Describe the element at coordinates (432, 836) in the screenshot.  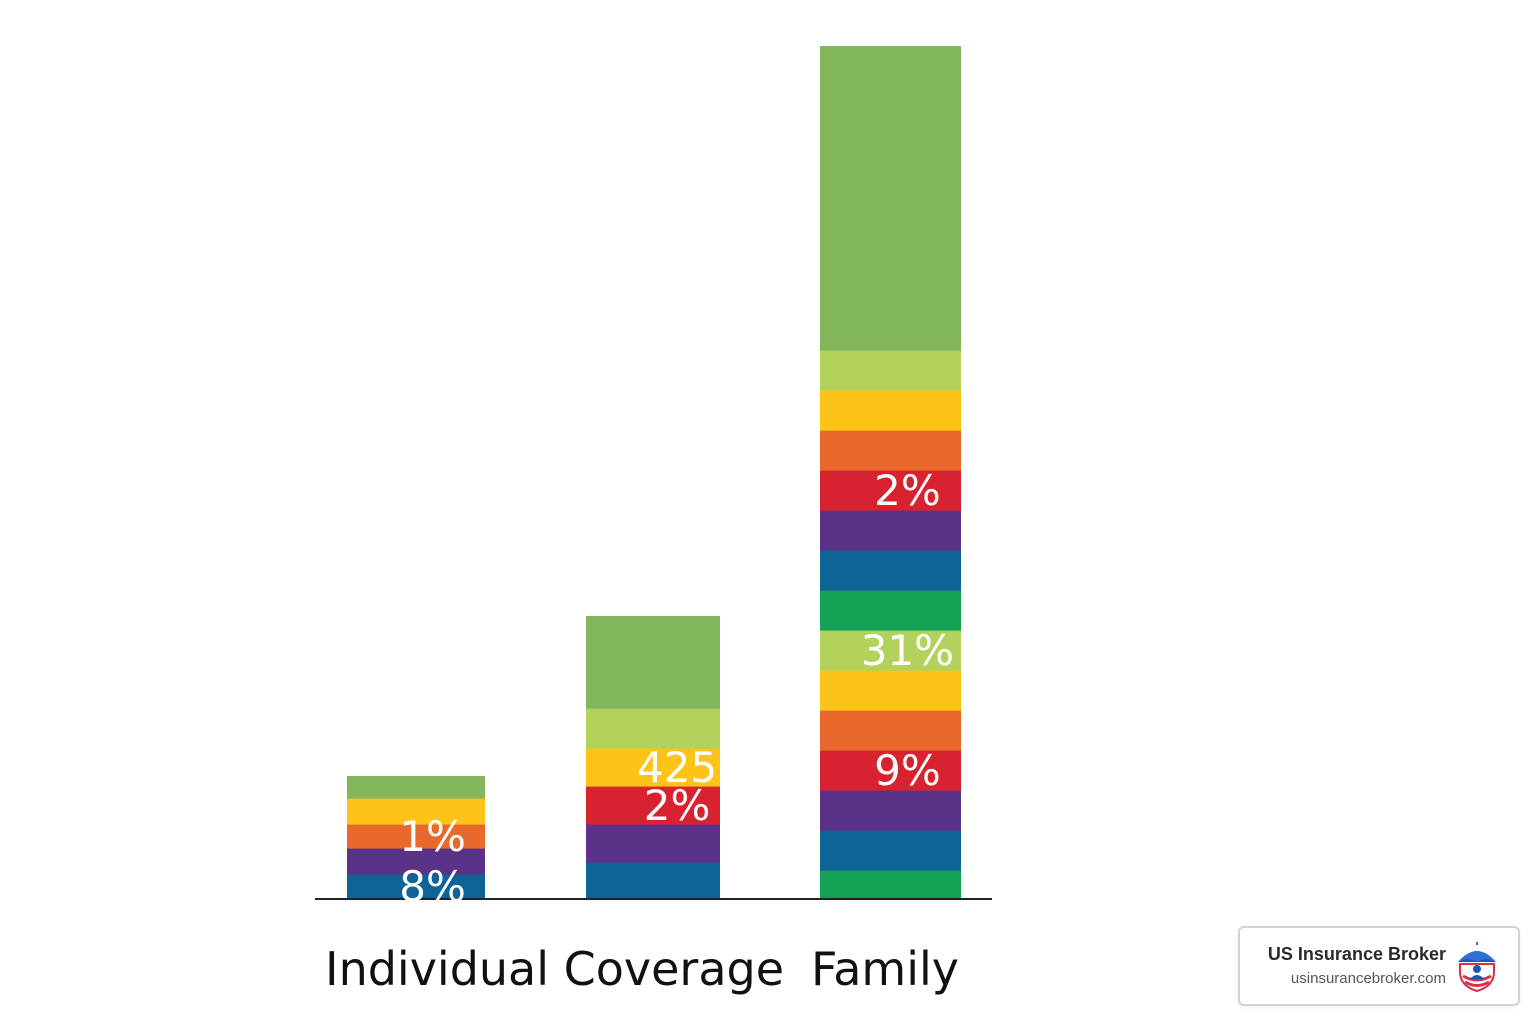
I see `segment-label: 1%` at that location.